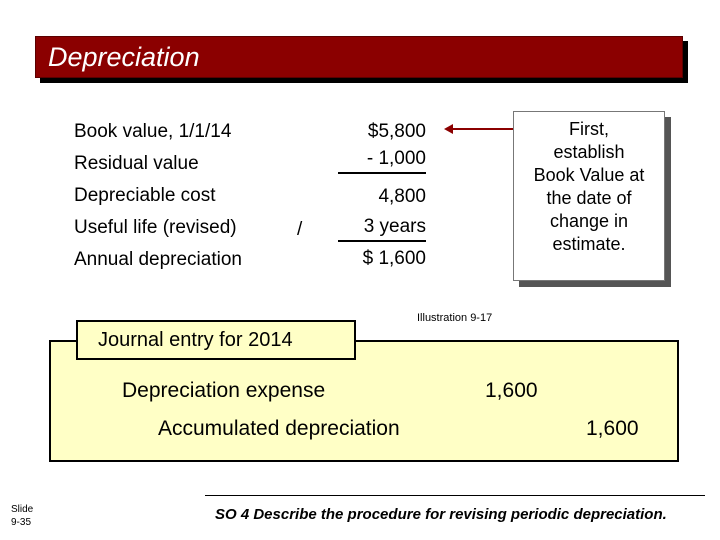 The image size is (720, 540). I want to click on slide-number: Slide 9-35, so click(22, 516).